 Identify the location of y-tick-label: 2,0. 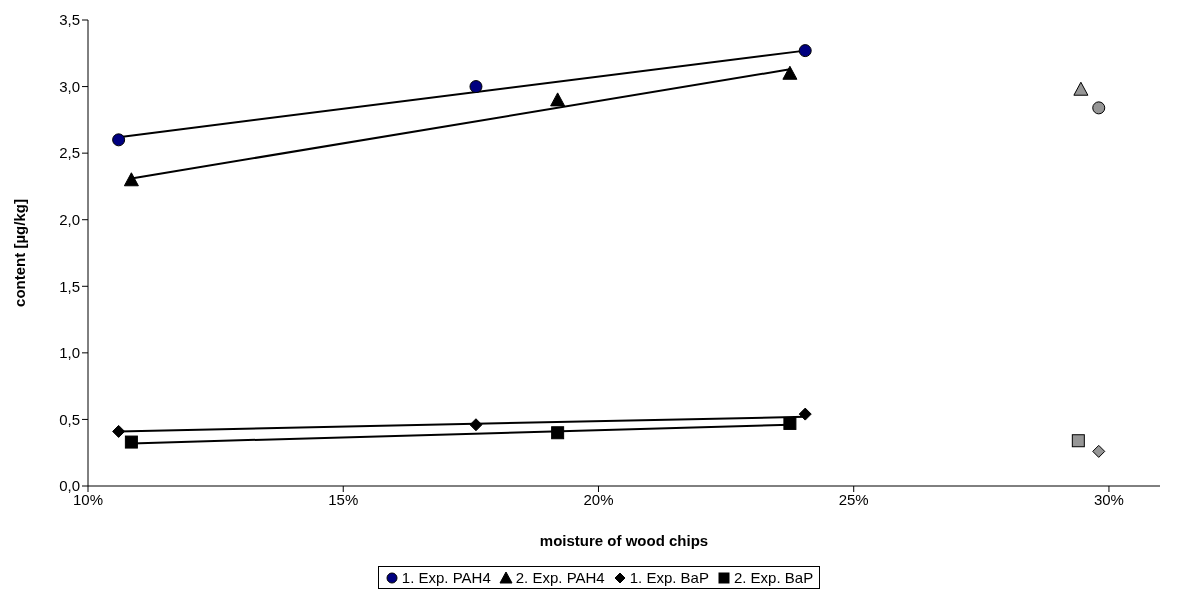
(69, 220).